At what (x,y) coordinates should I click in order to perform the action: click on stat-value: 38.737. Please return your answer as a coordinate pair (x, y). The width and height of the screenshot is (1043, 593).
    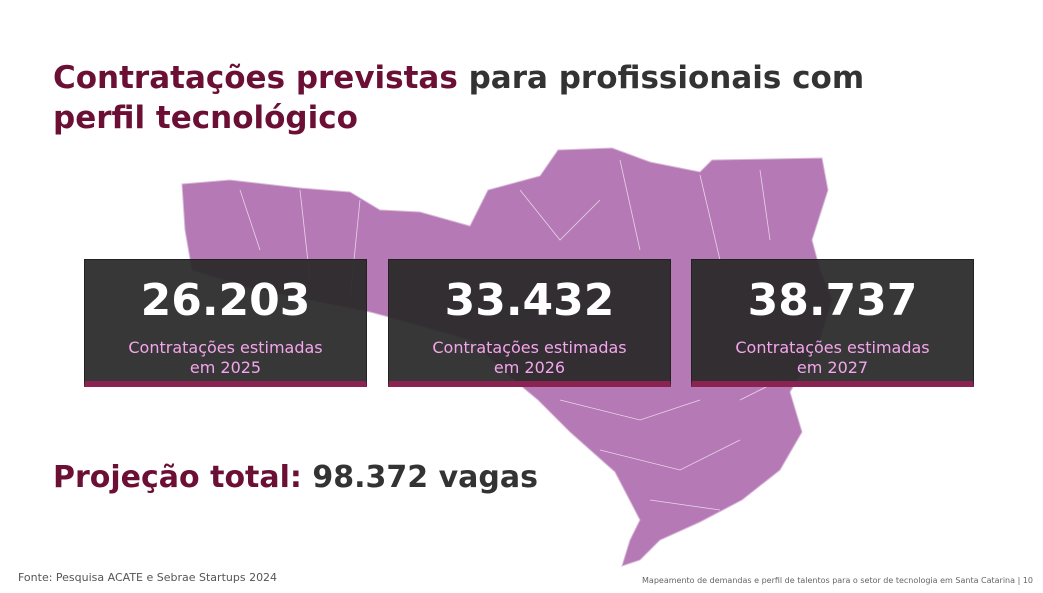
    Looking at the image, I should click on (832, 300).